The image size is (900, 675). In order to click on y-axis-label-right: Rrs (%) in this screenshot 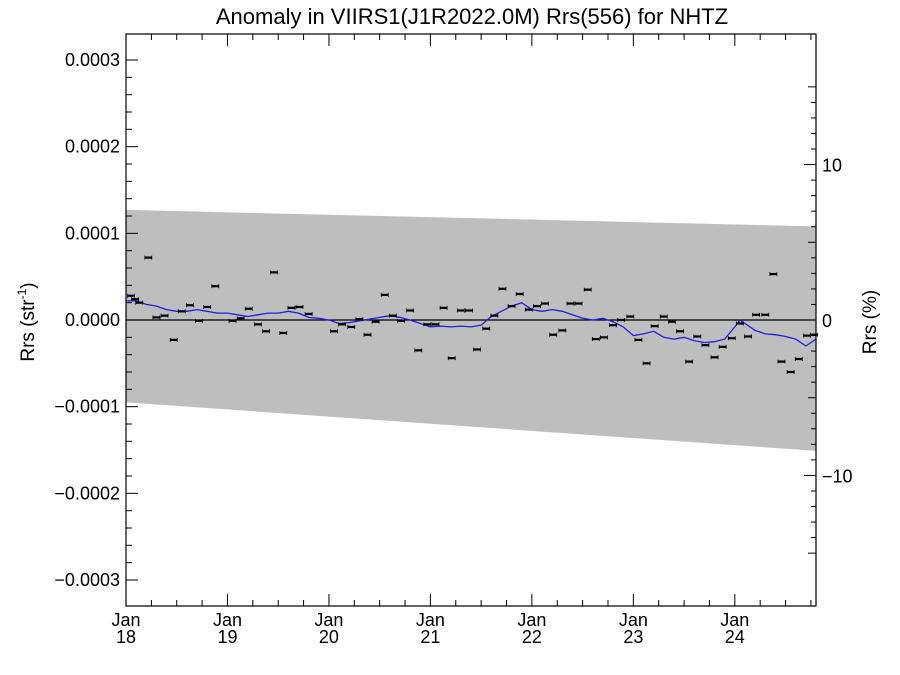, I will do `click(870, 322)`.